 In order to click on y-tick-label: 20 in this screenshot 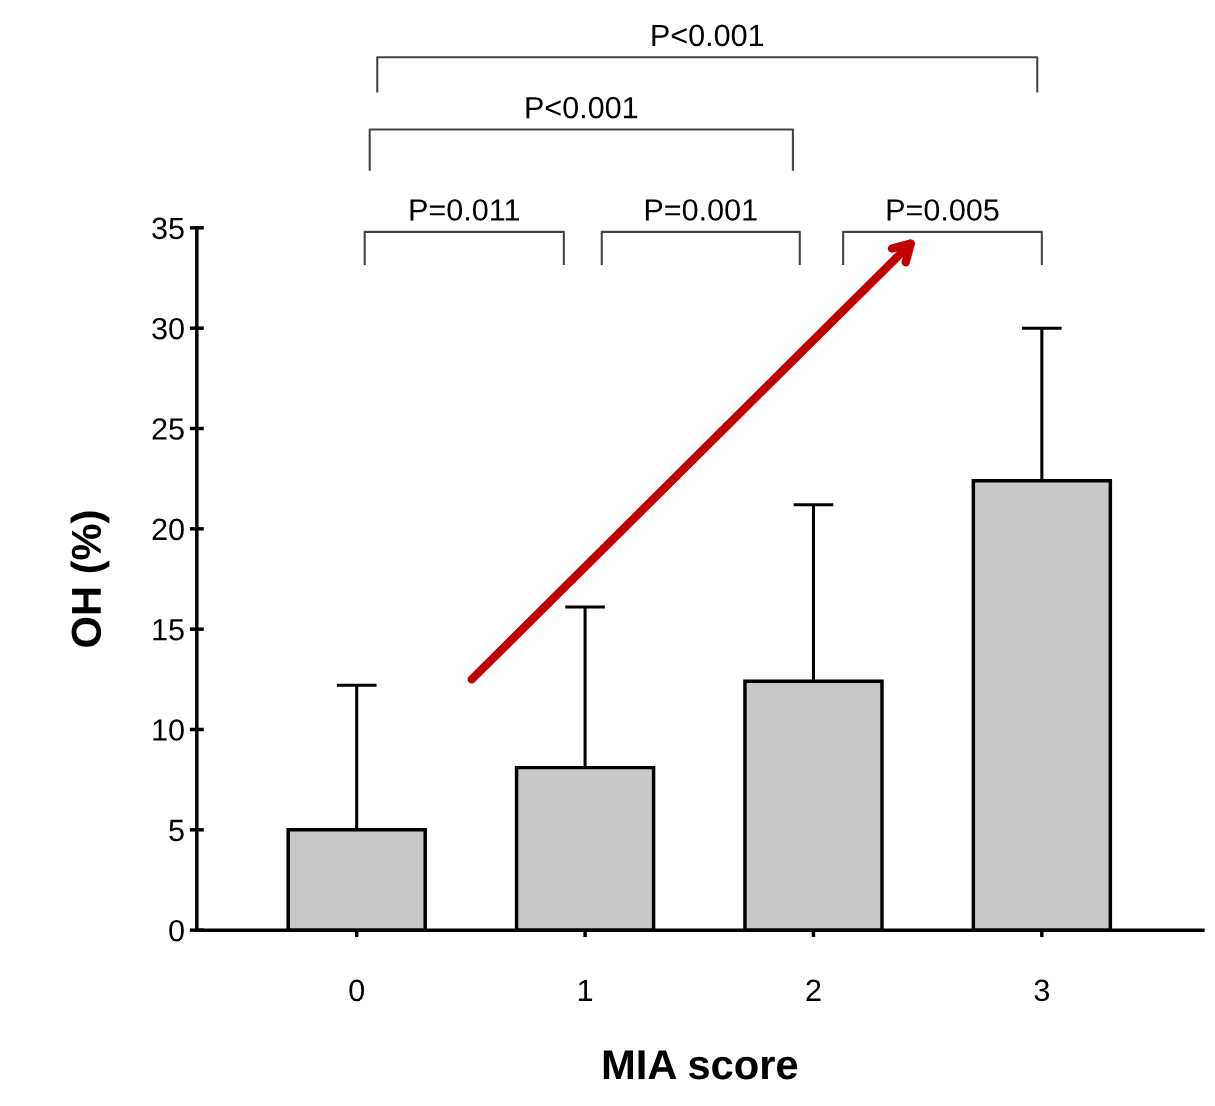, I will do `click(168, 529)`.